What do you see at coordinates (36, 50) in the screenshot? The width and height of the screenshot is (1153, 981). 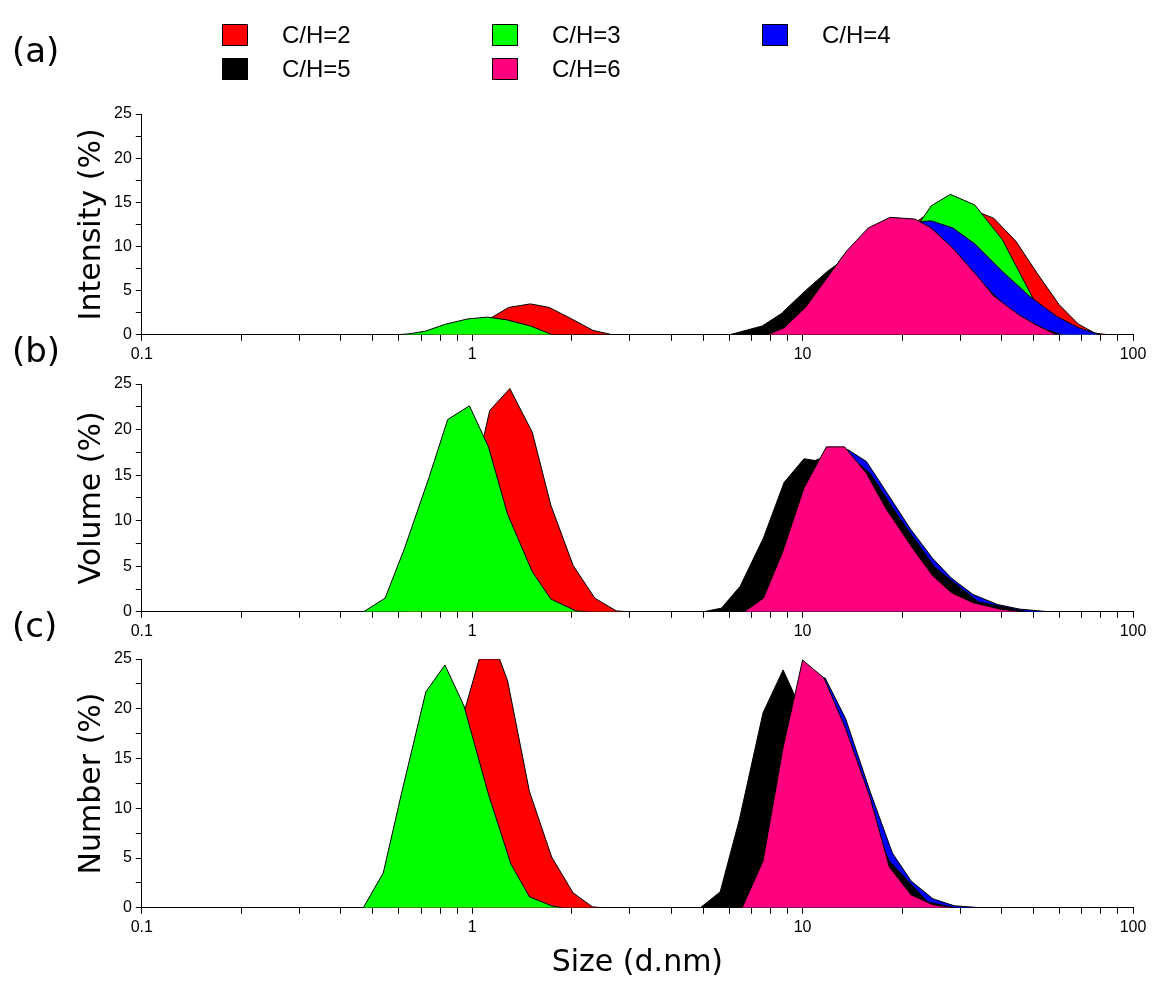 I see `chart-title: (a)` at bounding box center [36, 50].